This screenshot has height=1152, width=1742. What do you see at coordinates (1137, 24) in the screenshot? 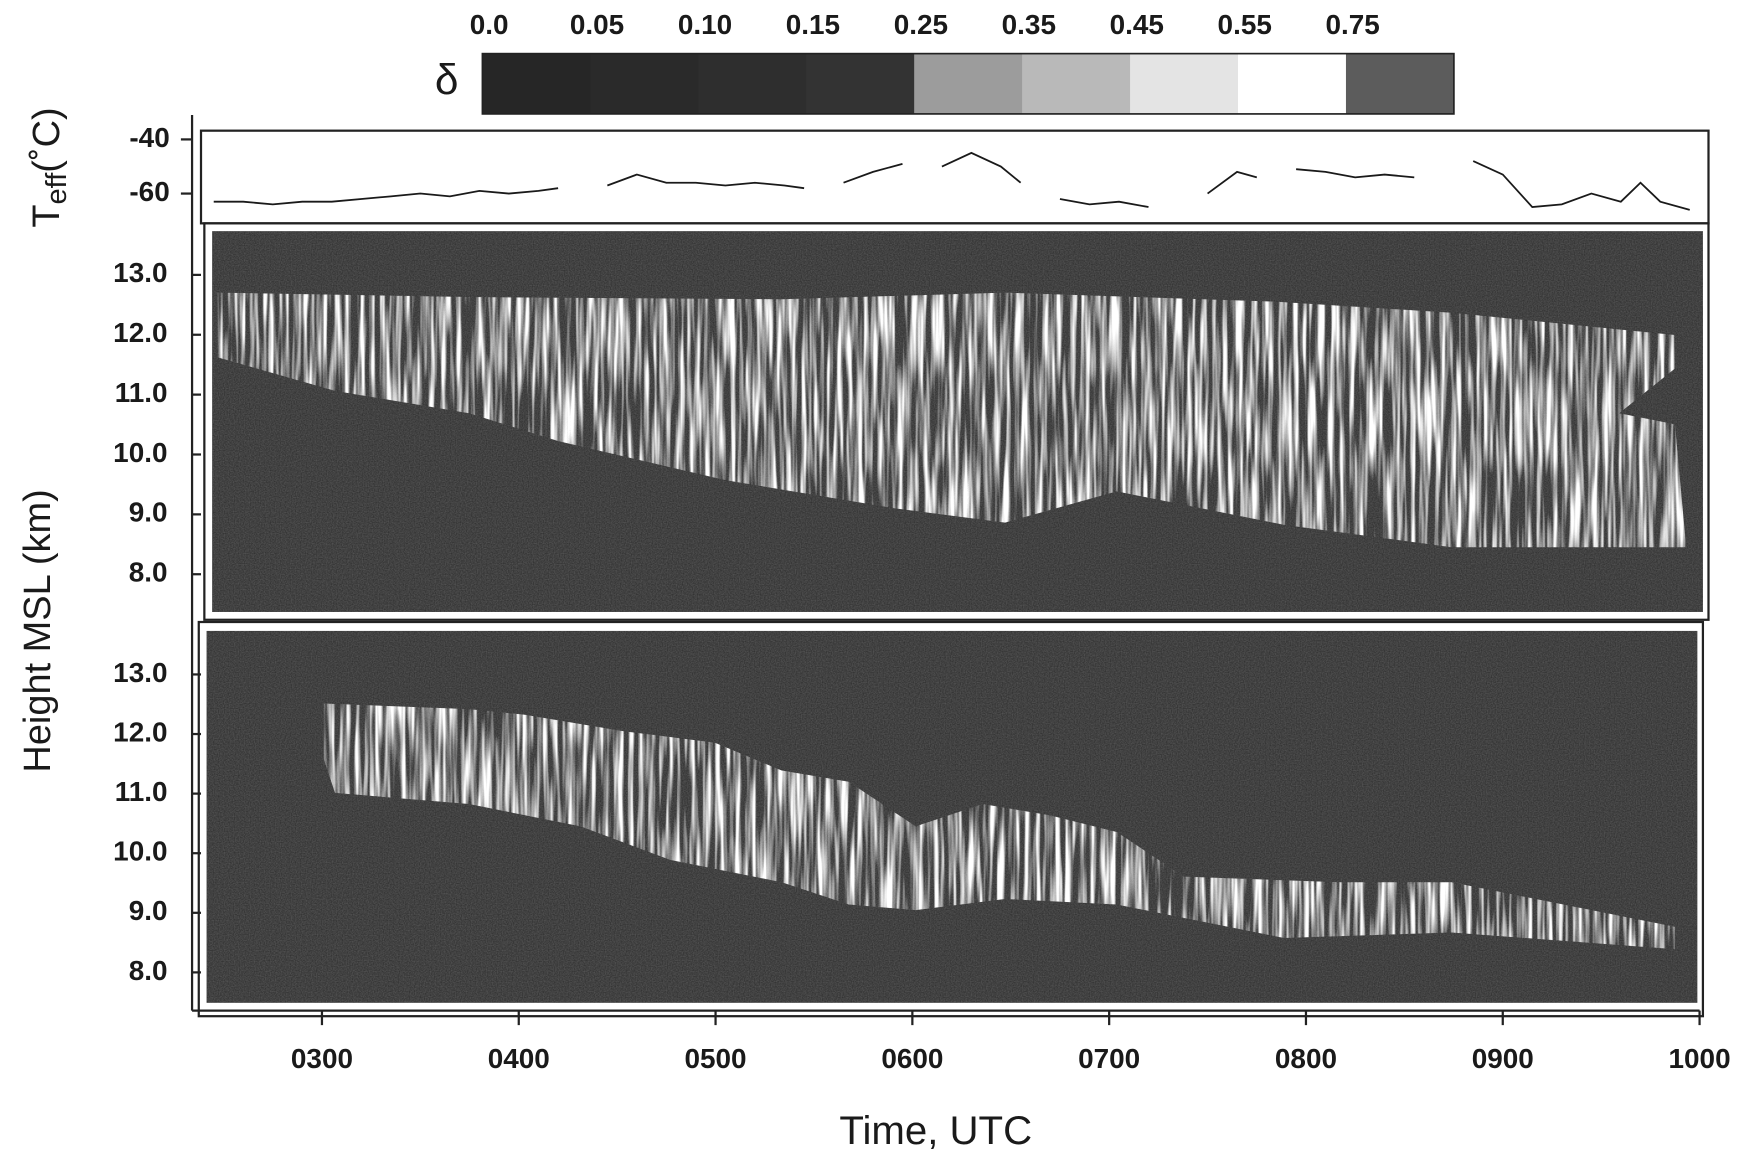
I see `colorbar-tick-label: 0.45` at bounding box center [1137, 24].